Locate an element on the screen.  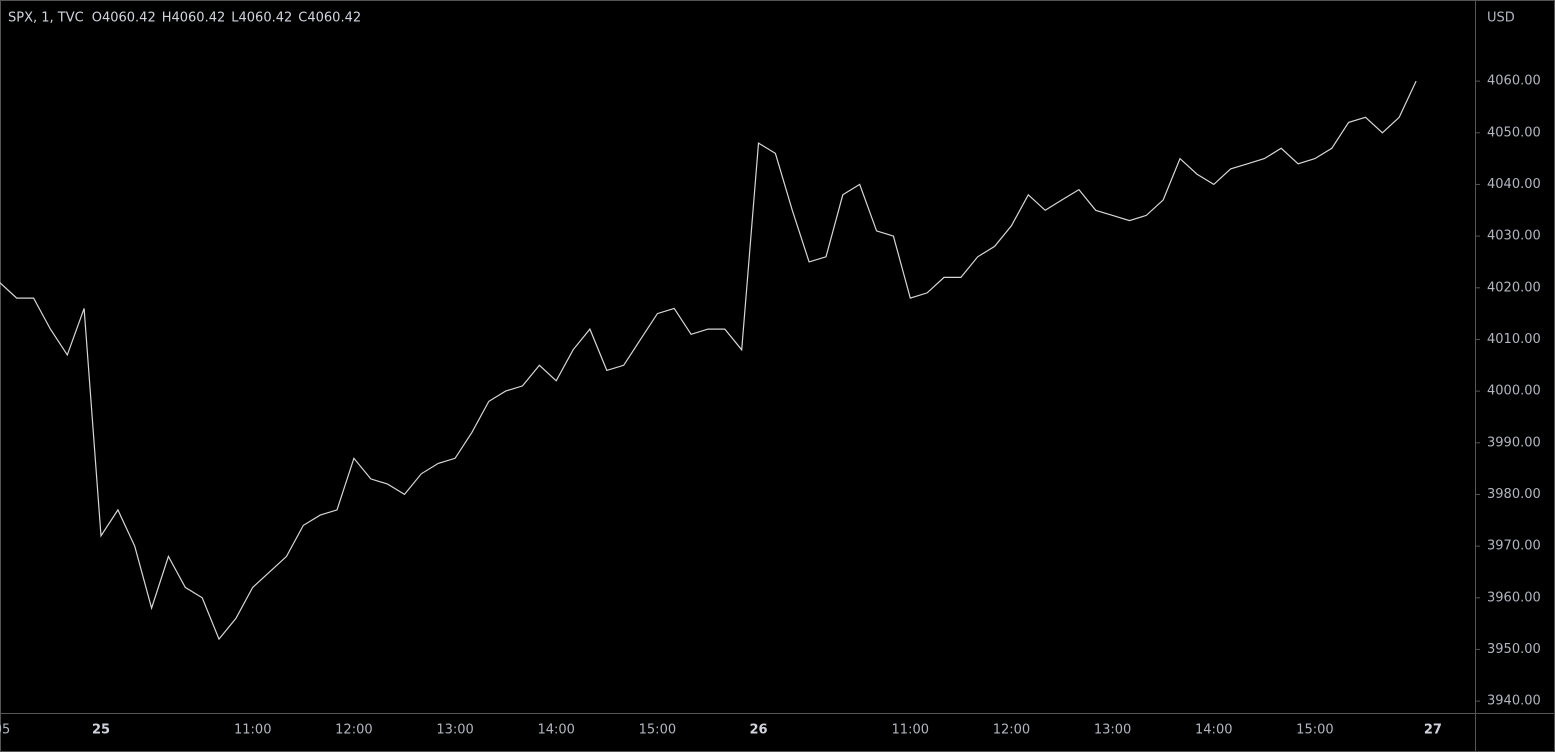
header-text: C4060.42 is located at coordinates (329, 18).